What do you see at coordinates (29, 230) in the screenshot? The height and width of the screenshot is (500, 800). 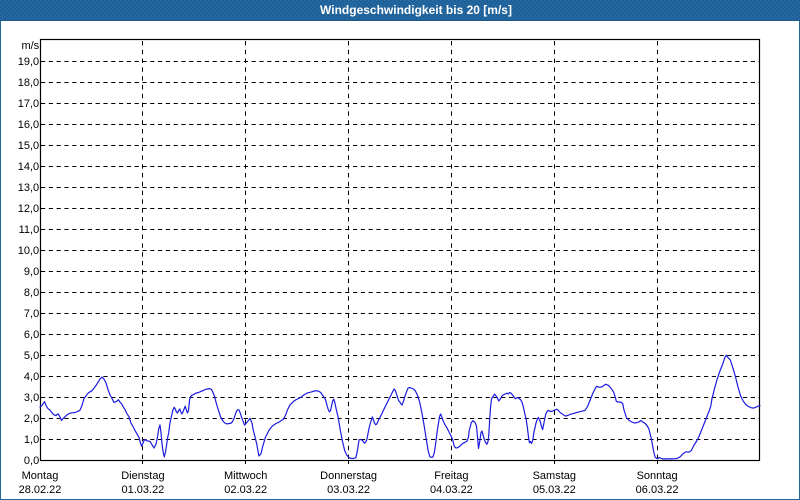 I see `svg-text: 11,0` at bounding box center [29, 230].